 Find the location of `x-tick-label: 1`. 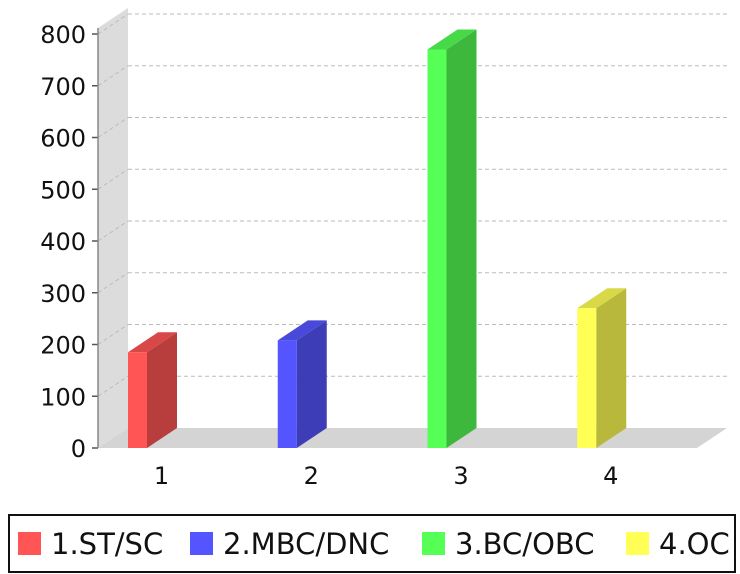

x-tick-label: 1 is located at coordinates (161, 476).